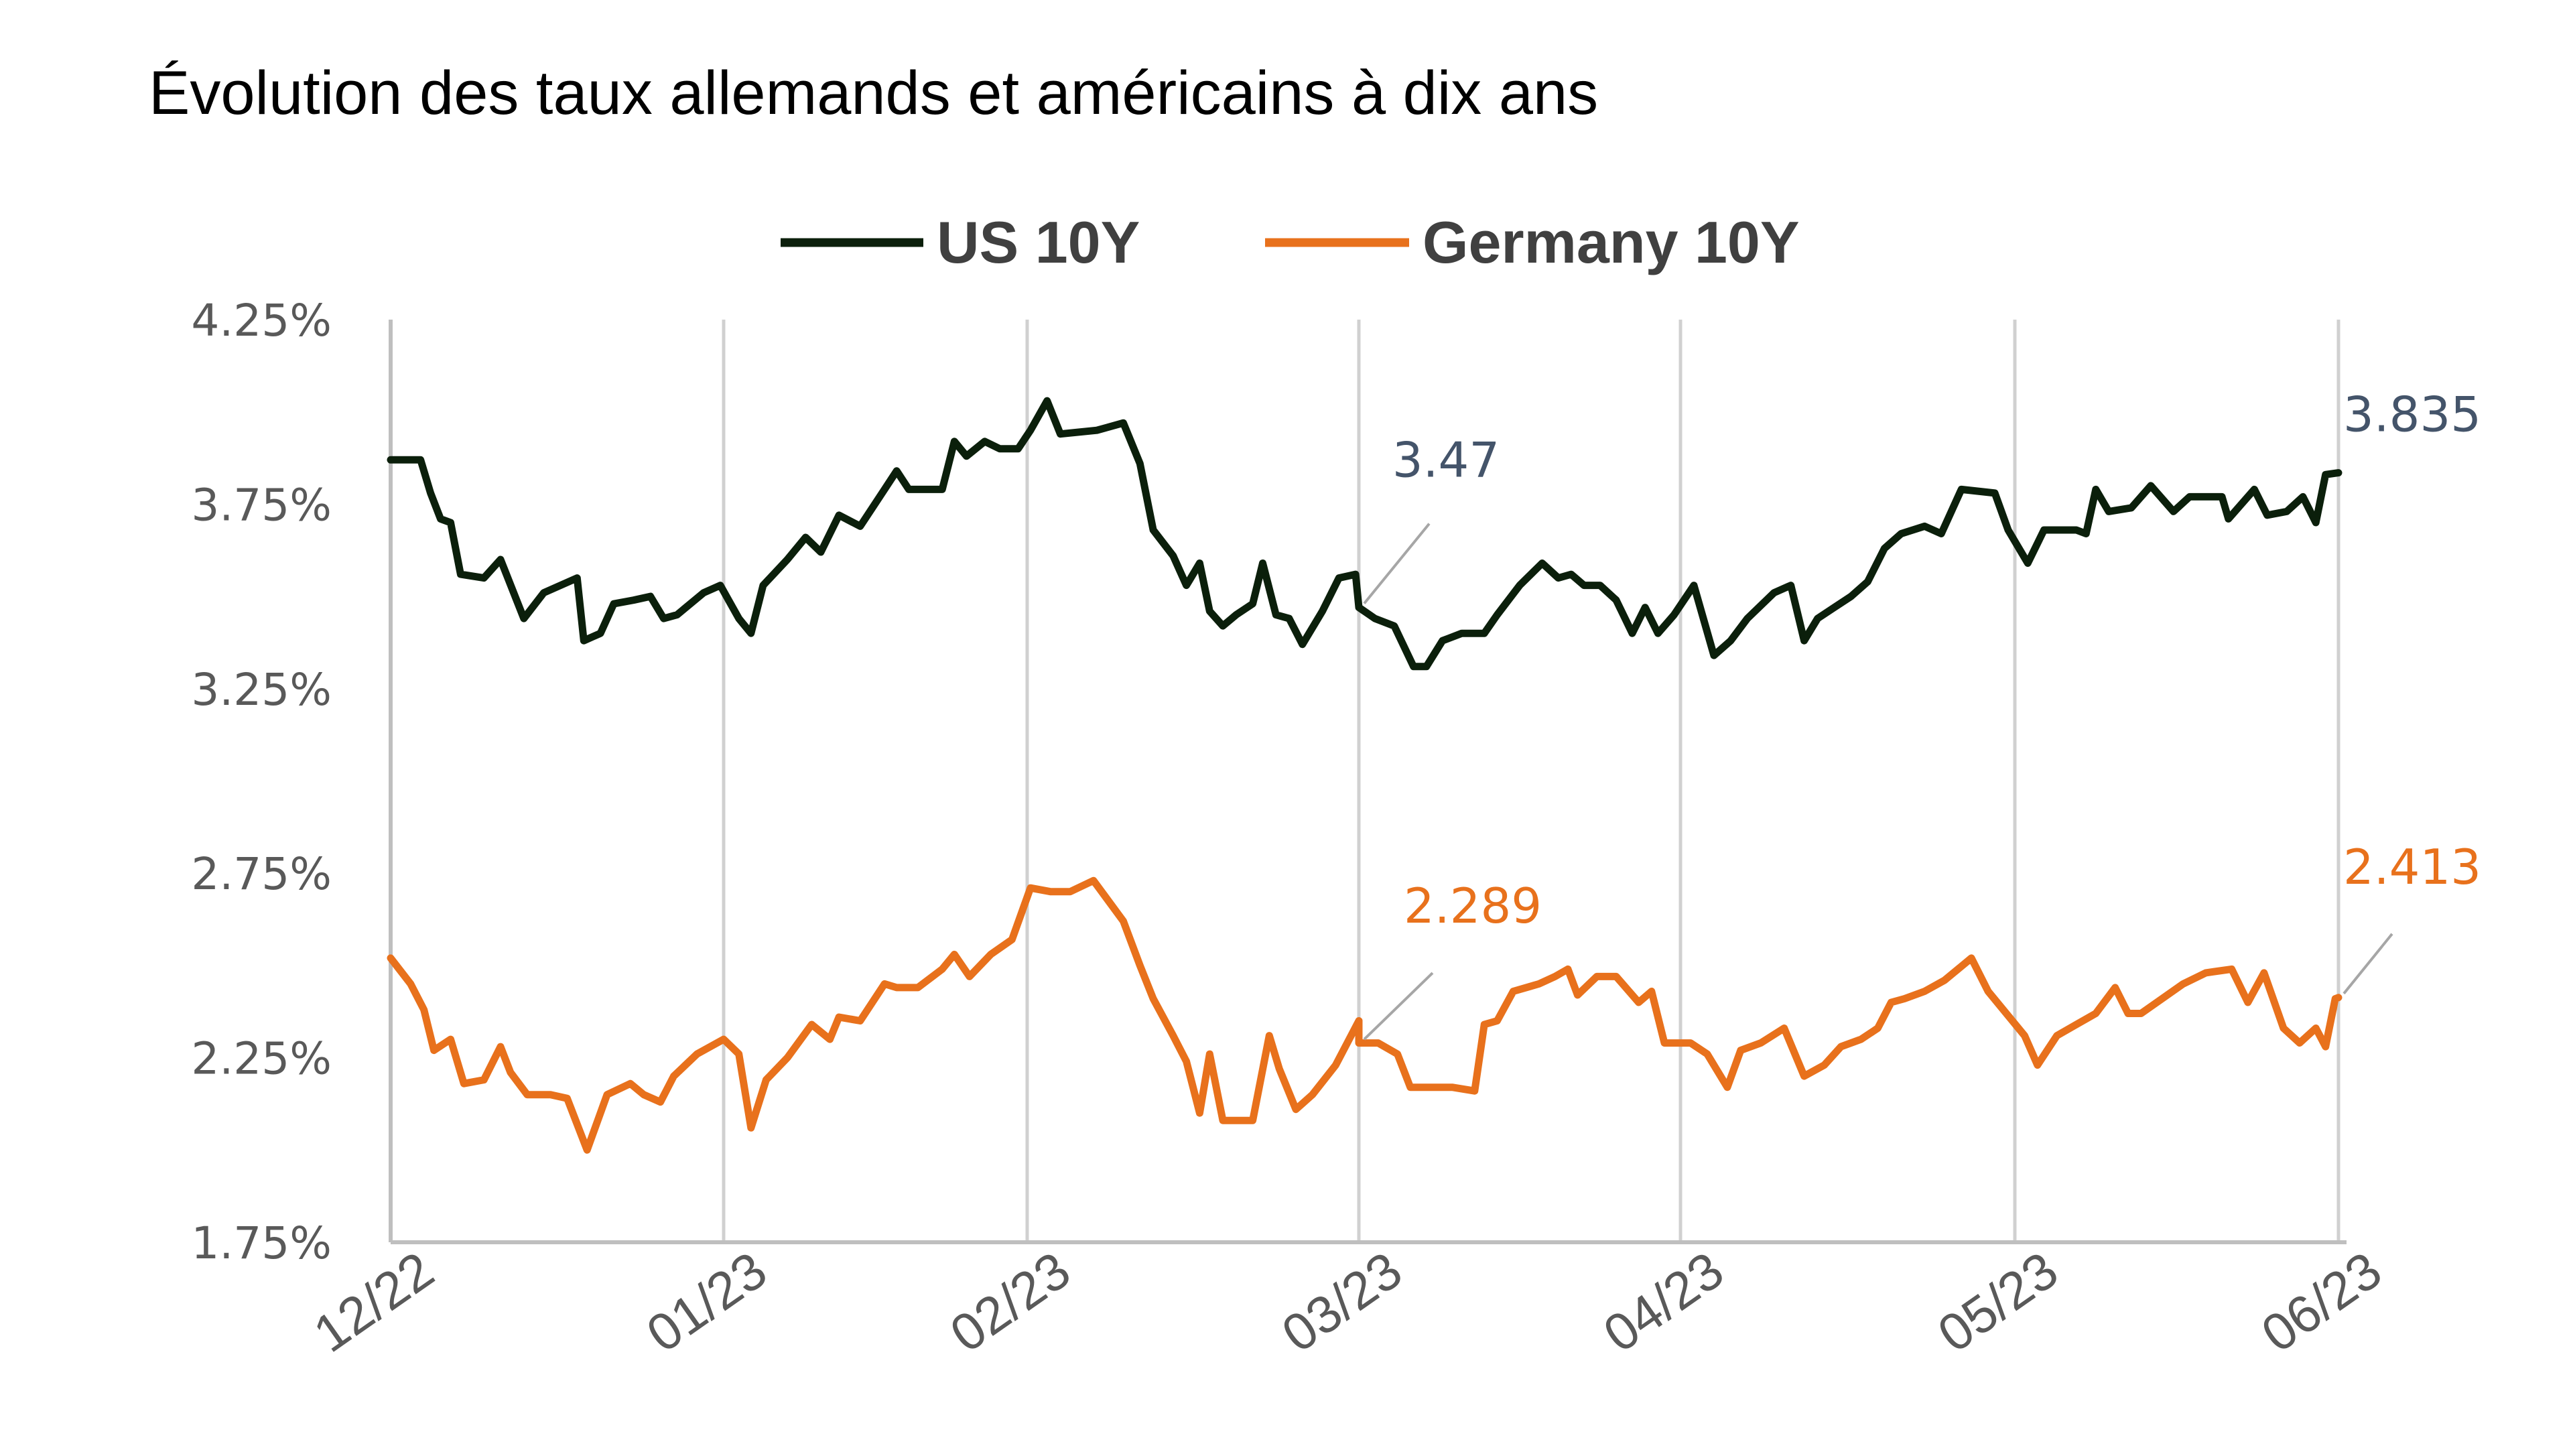 The width and height of the screenshot is (2573, 1456). I want to click on x-tick-label: 02/23, so click(1009, 1302).